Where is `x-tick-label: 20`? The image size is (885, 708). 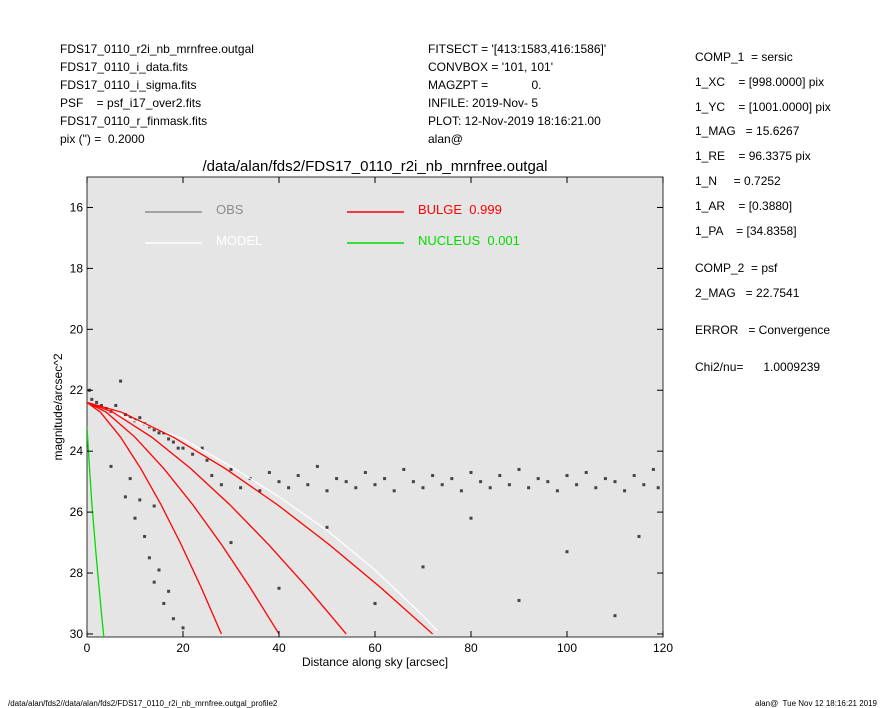 x-tick-label: 20 is located at coordinates (183, 648).